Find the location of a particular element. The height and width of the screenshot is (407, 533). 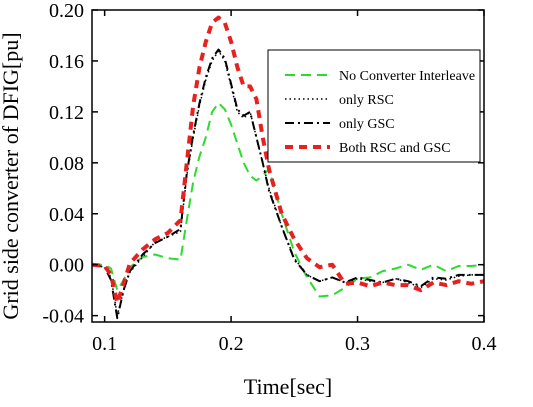

x-axis-title: Time[sec] is located at coordinates (288, 386).